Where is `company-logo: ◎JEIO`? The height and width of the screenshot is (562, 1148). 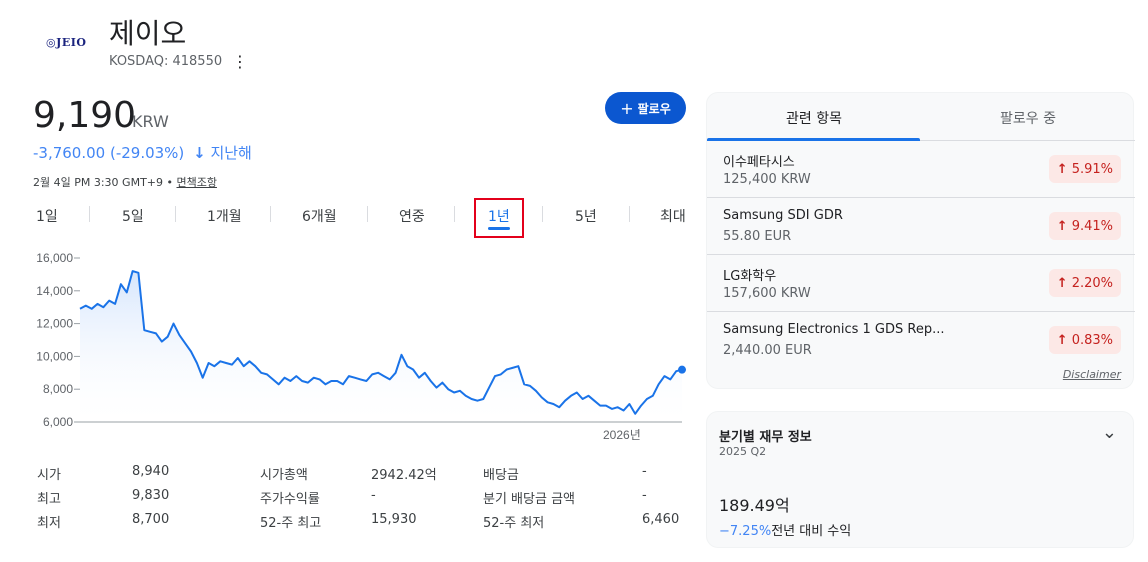
company-logo: ◎JEIO is located at coordinates (66, 42).